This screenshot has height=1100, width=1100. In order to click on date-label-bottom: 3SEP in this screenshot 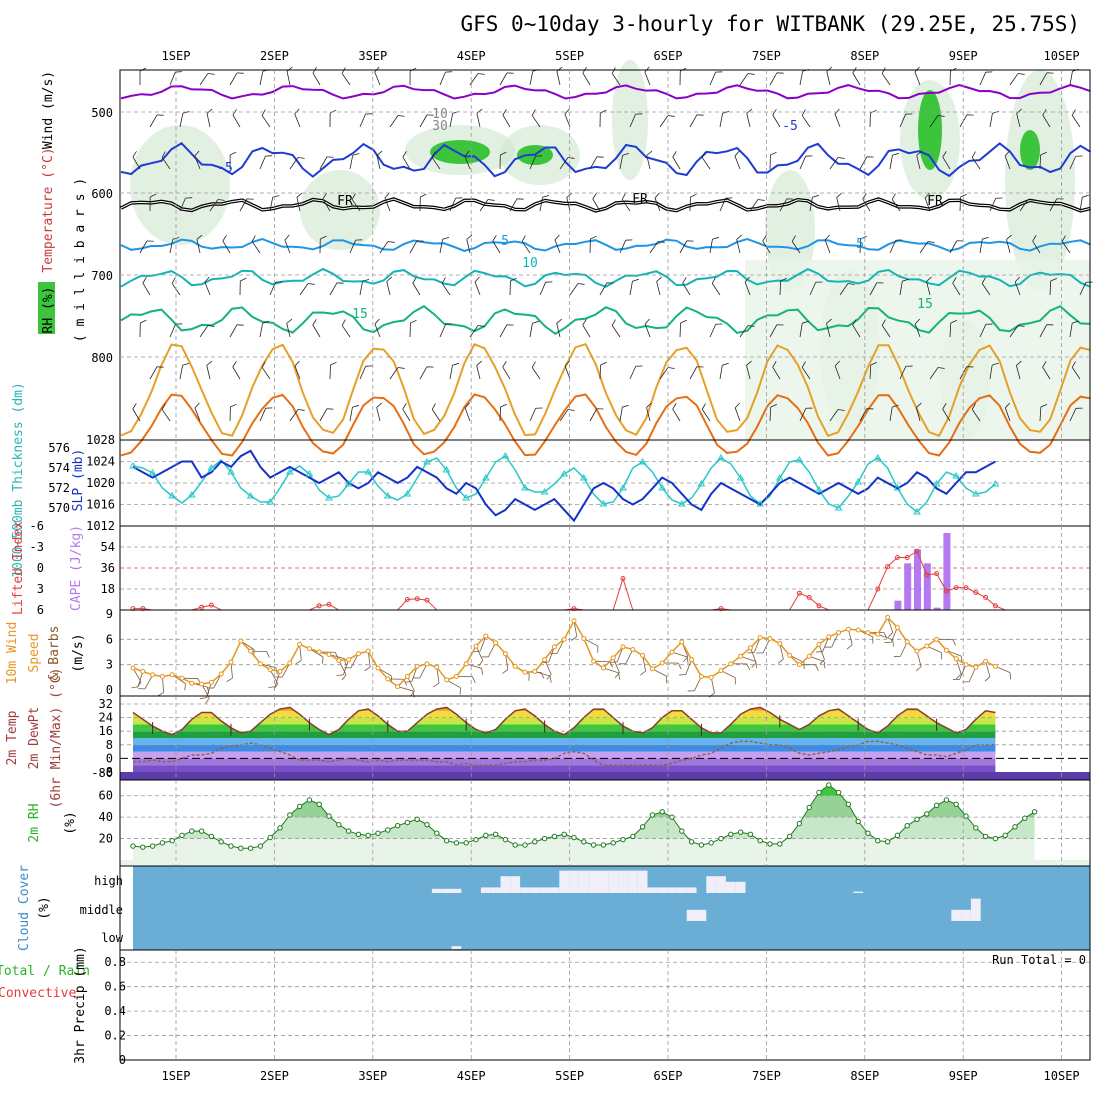, I will do `click(372, 1076)`.